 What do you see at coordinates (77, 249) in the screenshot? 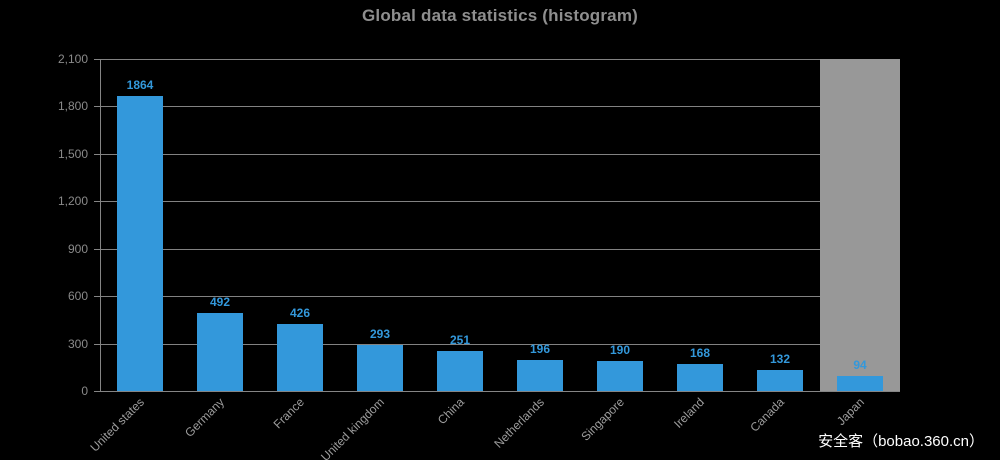
I see `y-axis-tick-label: 900` at bounding box center [77, 249].